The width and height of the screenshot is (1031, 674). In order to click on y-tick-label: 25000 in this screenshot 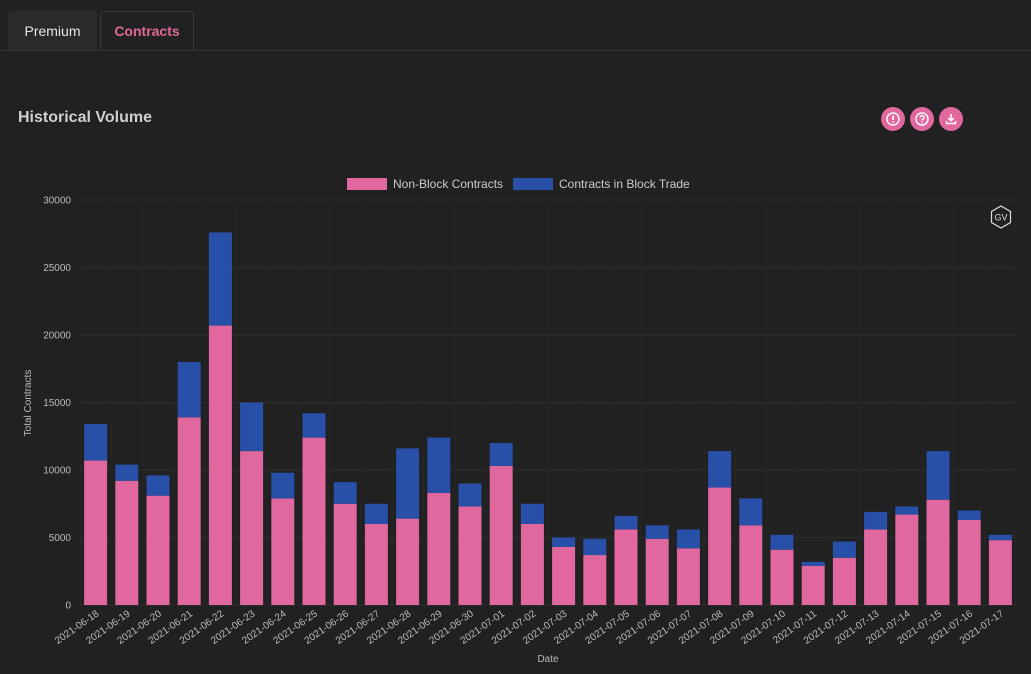, I will do `click(57, 268)`.